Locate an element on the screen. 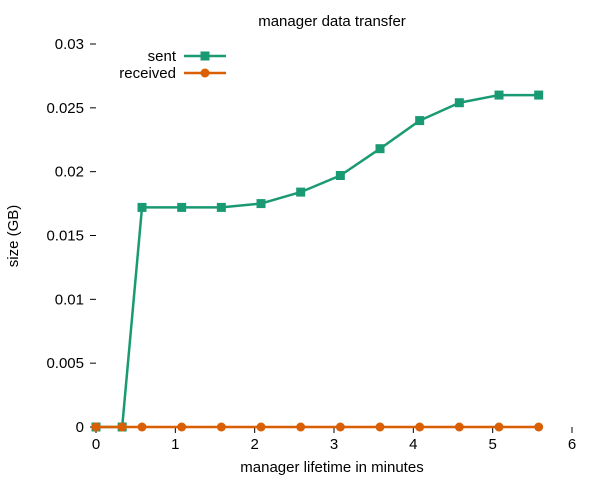  x-tick-label: 1 is located at coordinates (175, 444).